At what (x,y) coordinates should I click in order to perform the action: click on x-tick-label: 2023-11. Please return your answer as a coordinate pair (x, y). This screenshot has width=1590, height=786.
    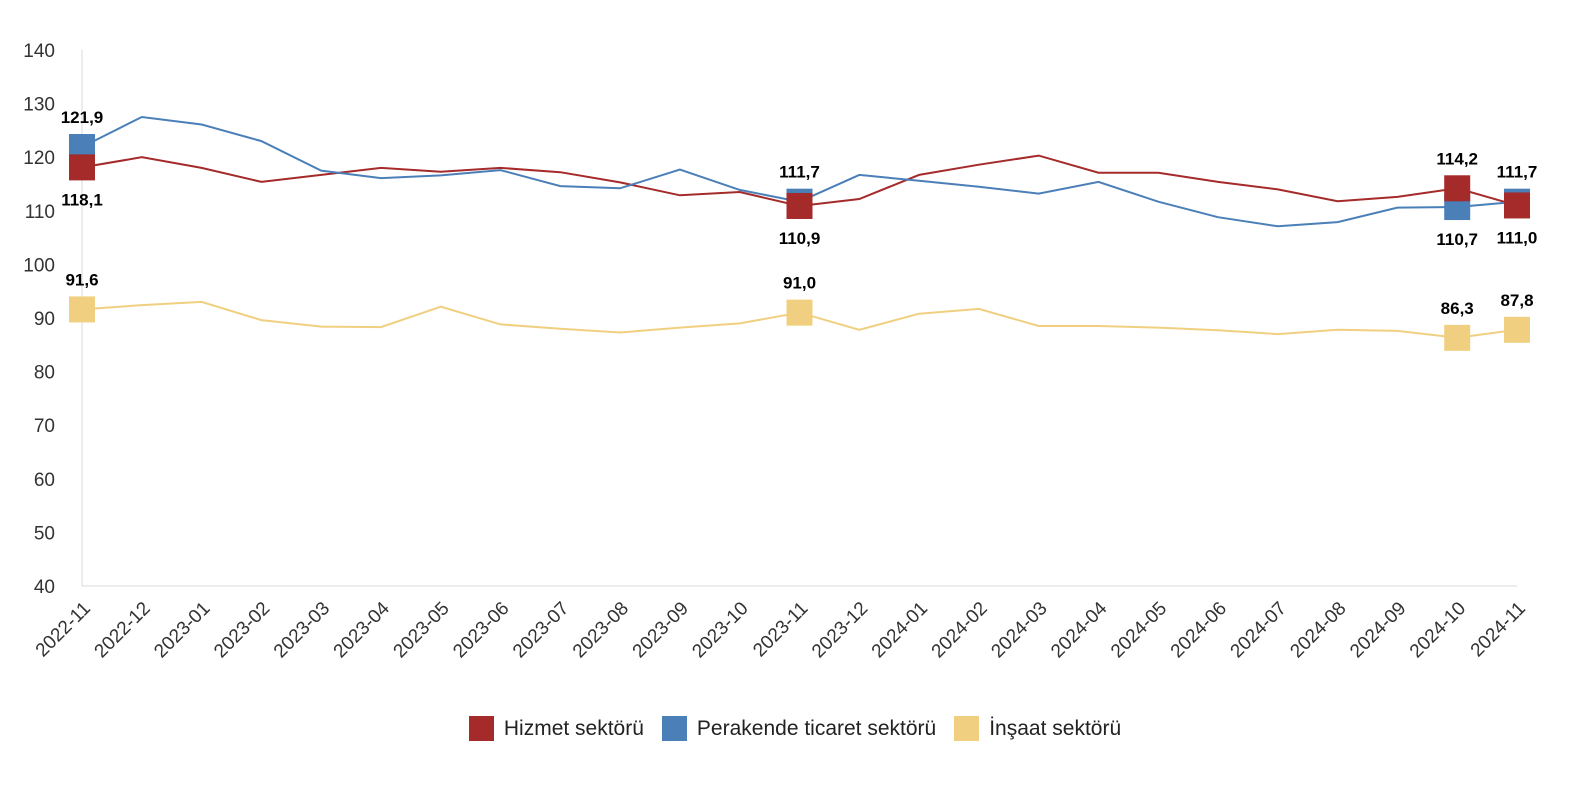
    Looking at the image, I should click on (780, 629).